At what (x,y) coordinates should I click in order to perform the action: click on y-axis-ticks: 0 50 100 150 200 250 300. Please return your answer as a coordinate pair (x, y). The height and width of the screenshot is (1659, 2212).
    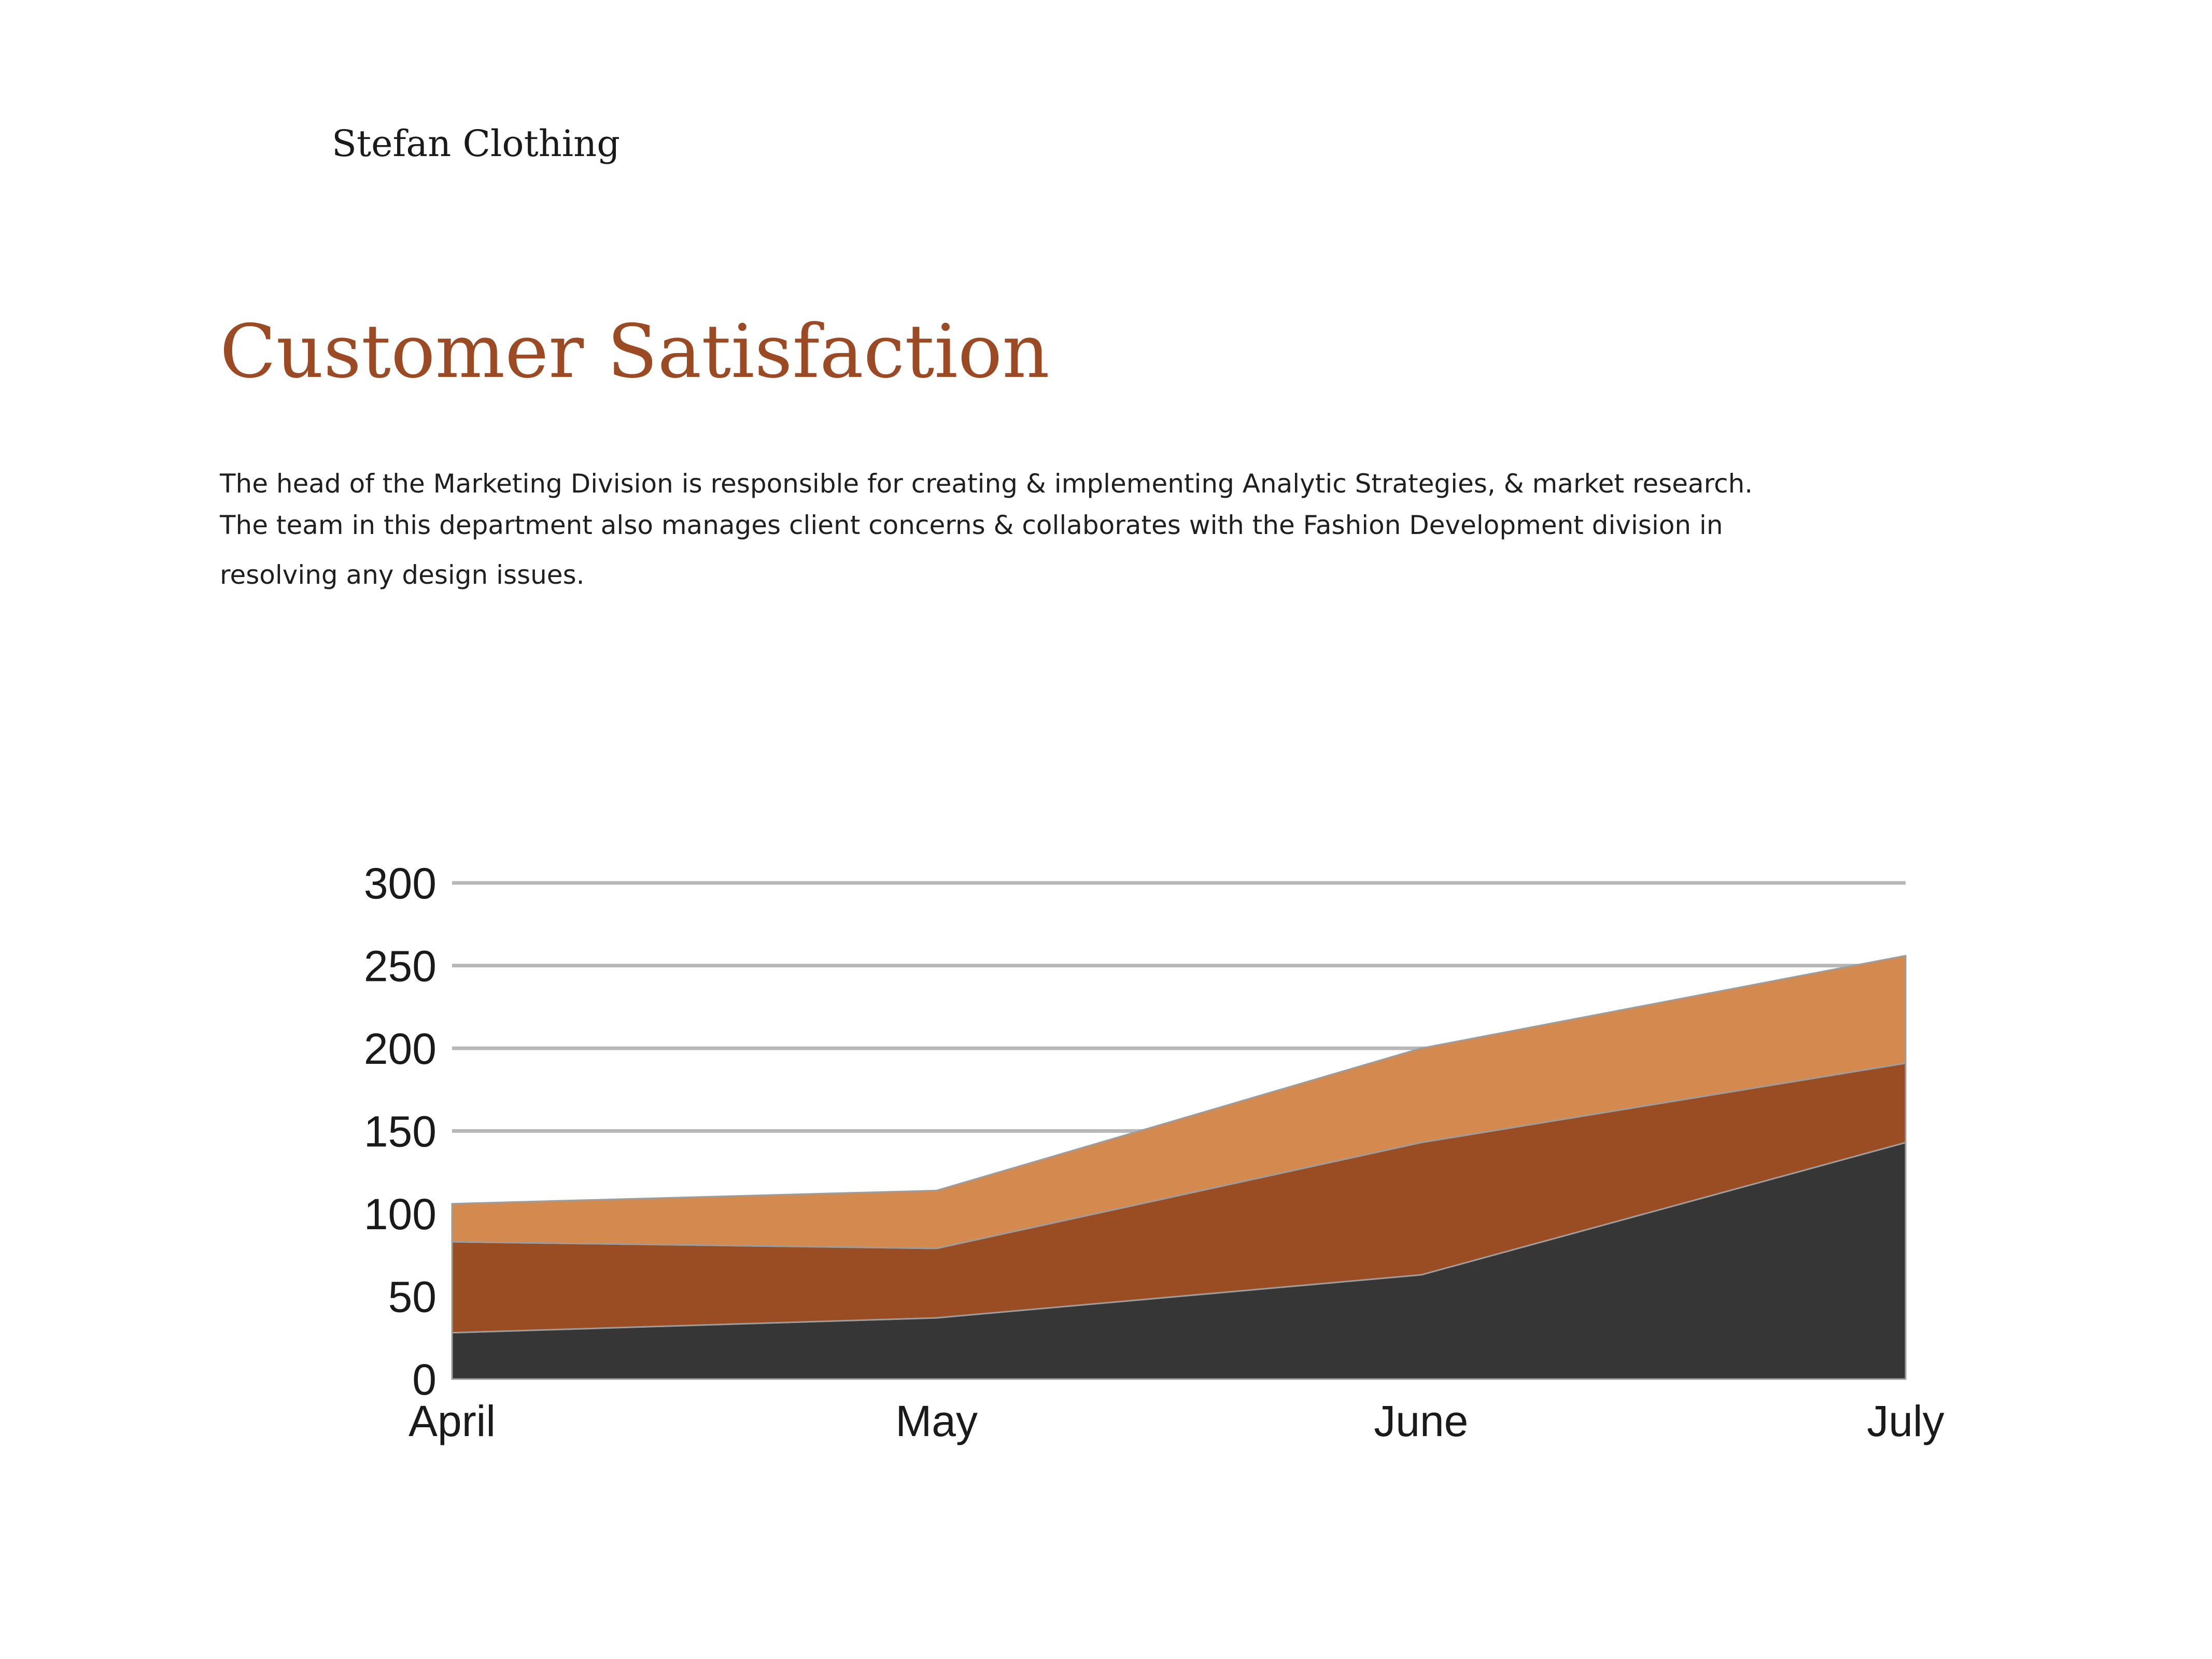
    Looking at the image, I should click on (400, 1132).